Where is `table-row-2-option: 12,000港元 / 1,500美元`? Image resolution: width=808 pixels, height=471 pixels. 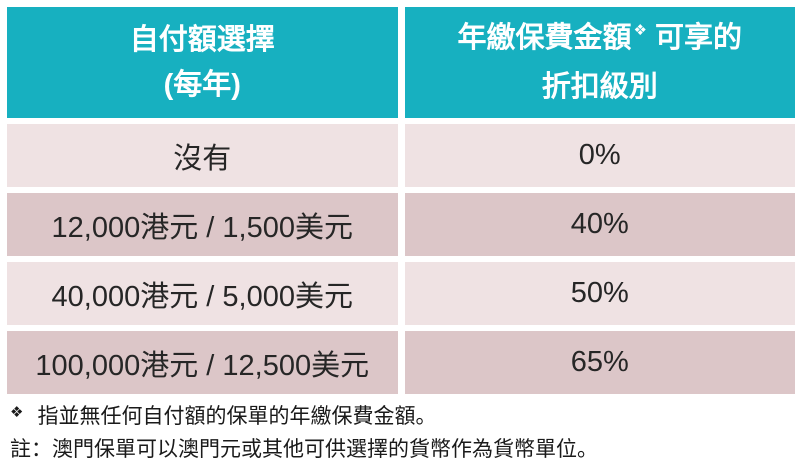 table-row-2-option: 12,000港元 / 1,500美元 is located at coordinates (202, 224).